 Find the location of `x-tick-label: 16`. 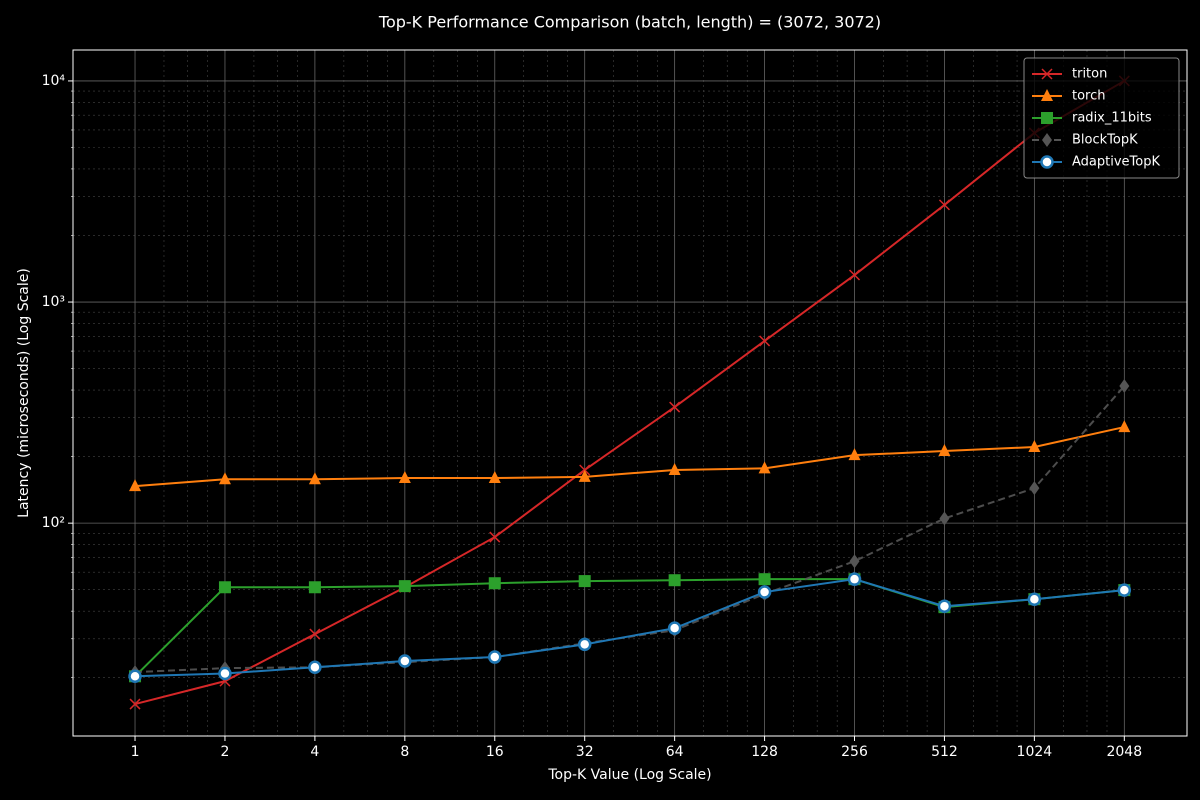

x-tick-label: 16 is located at coordinates (495, 752).